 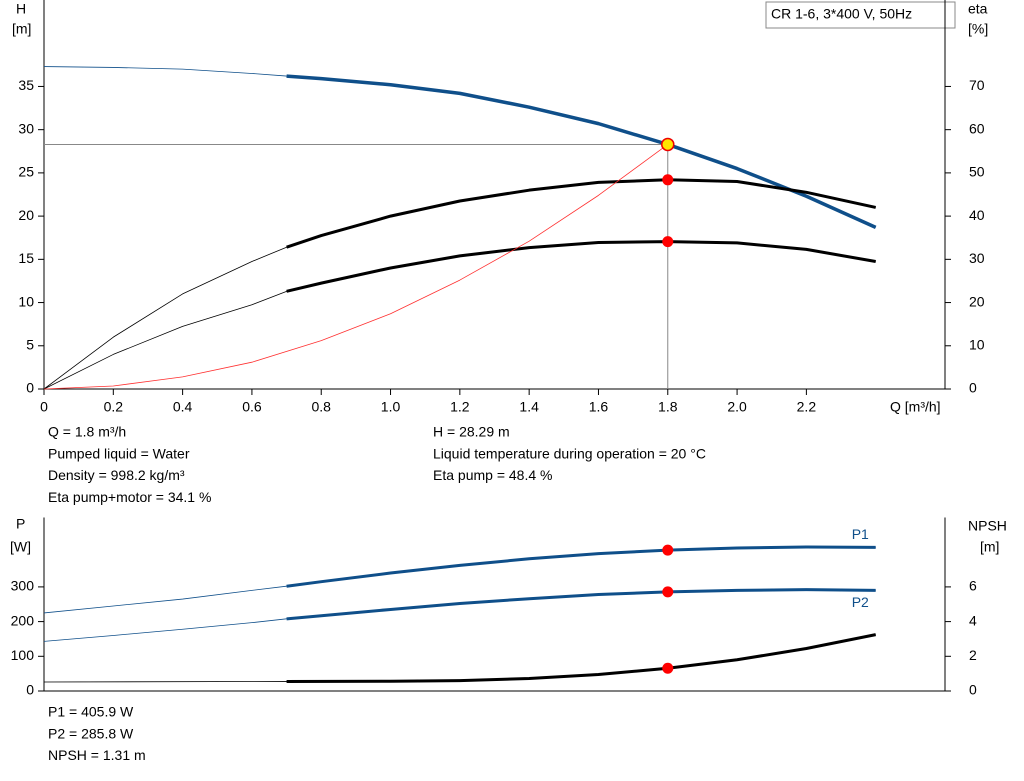 I want to click on y2-axis-label: [m], so click(x=989, y=547).